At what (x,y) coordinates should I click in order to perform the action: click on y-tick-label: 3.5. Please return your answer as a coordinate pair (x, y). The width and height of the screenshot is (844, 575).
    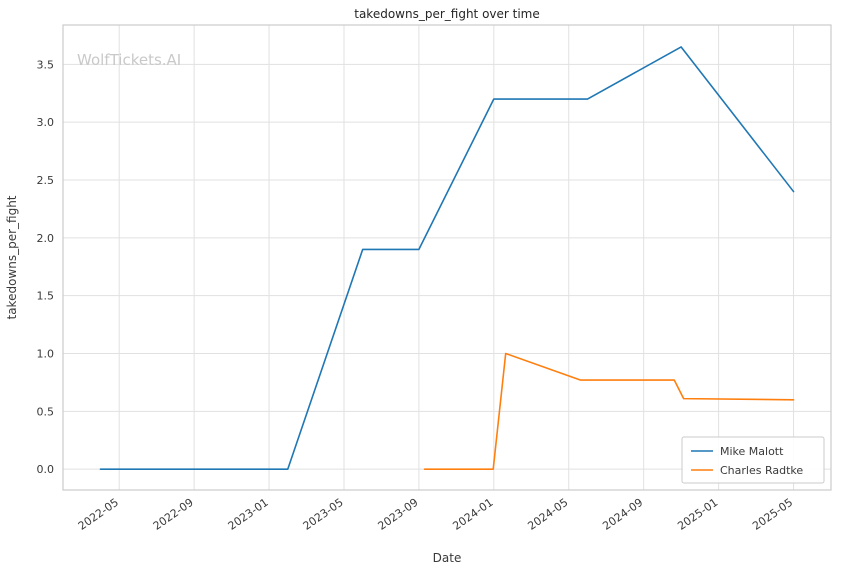
    Looking at the image, I should click on (46, 64).